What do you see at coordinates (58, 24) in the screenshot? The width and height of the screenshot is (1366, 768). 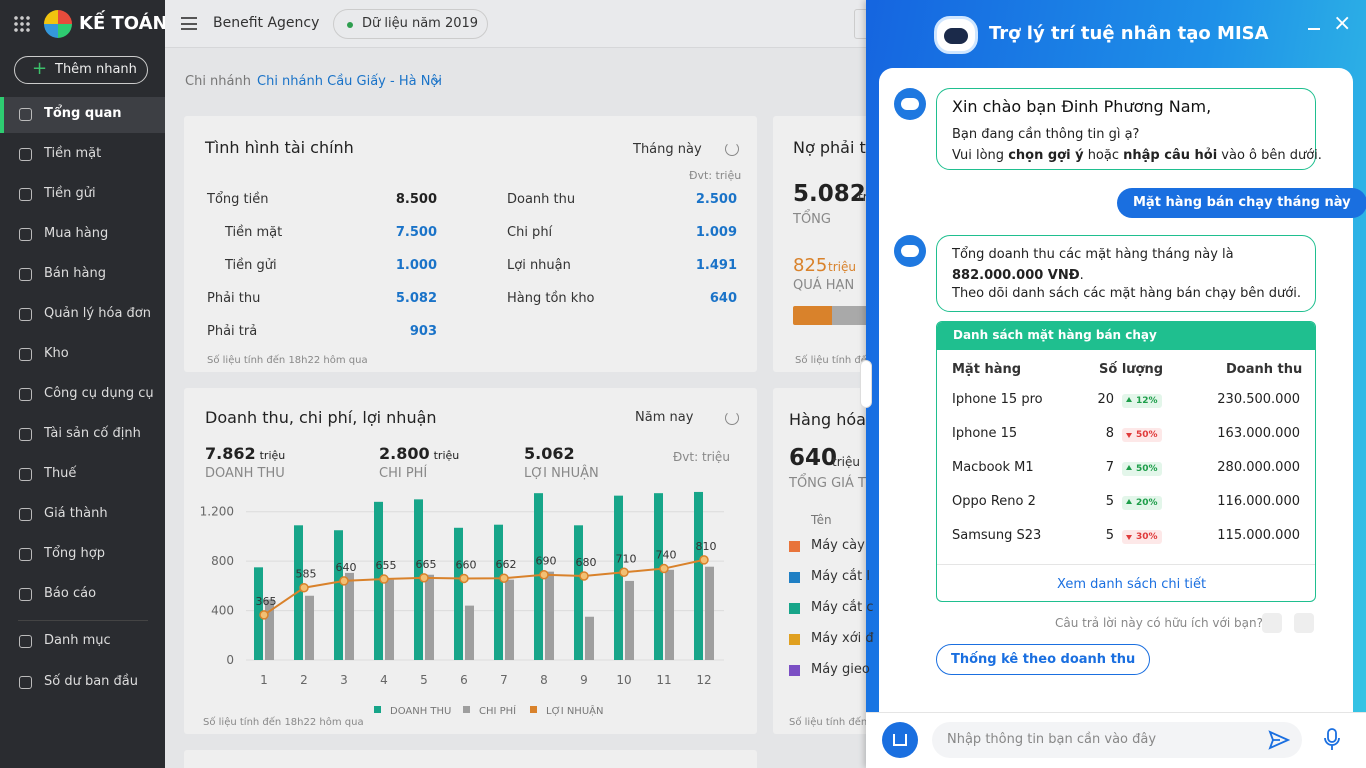 I see `logo-mark` at bounding box center [58, 24].